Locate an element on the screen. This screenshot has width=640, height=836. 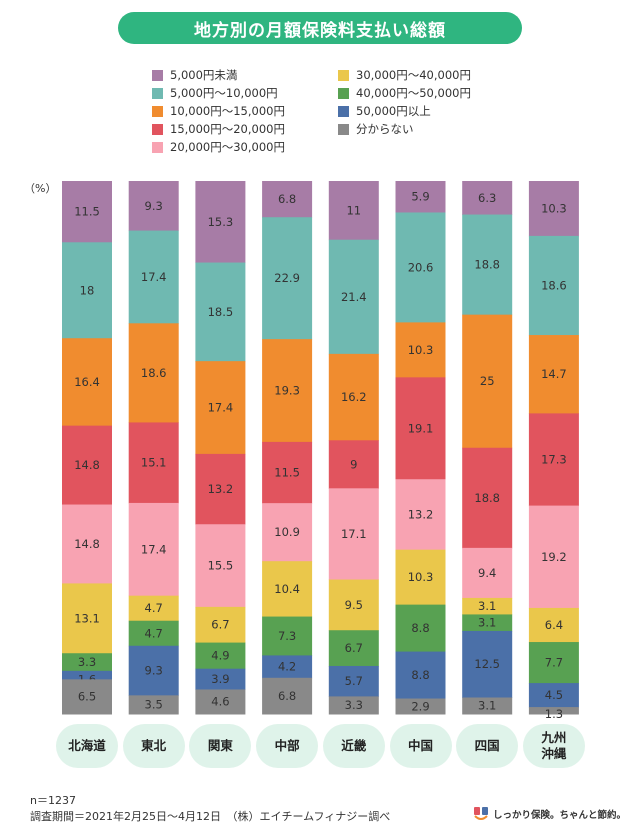
y-axis-unit-label: （%） is located at coordinates (40, 188).